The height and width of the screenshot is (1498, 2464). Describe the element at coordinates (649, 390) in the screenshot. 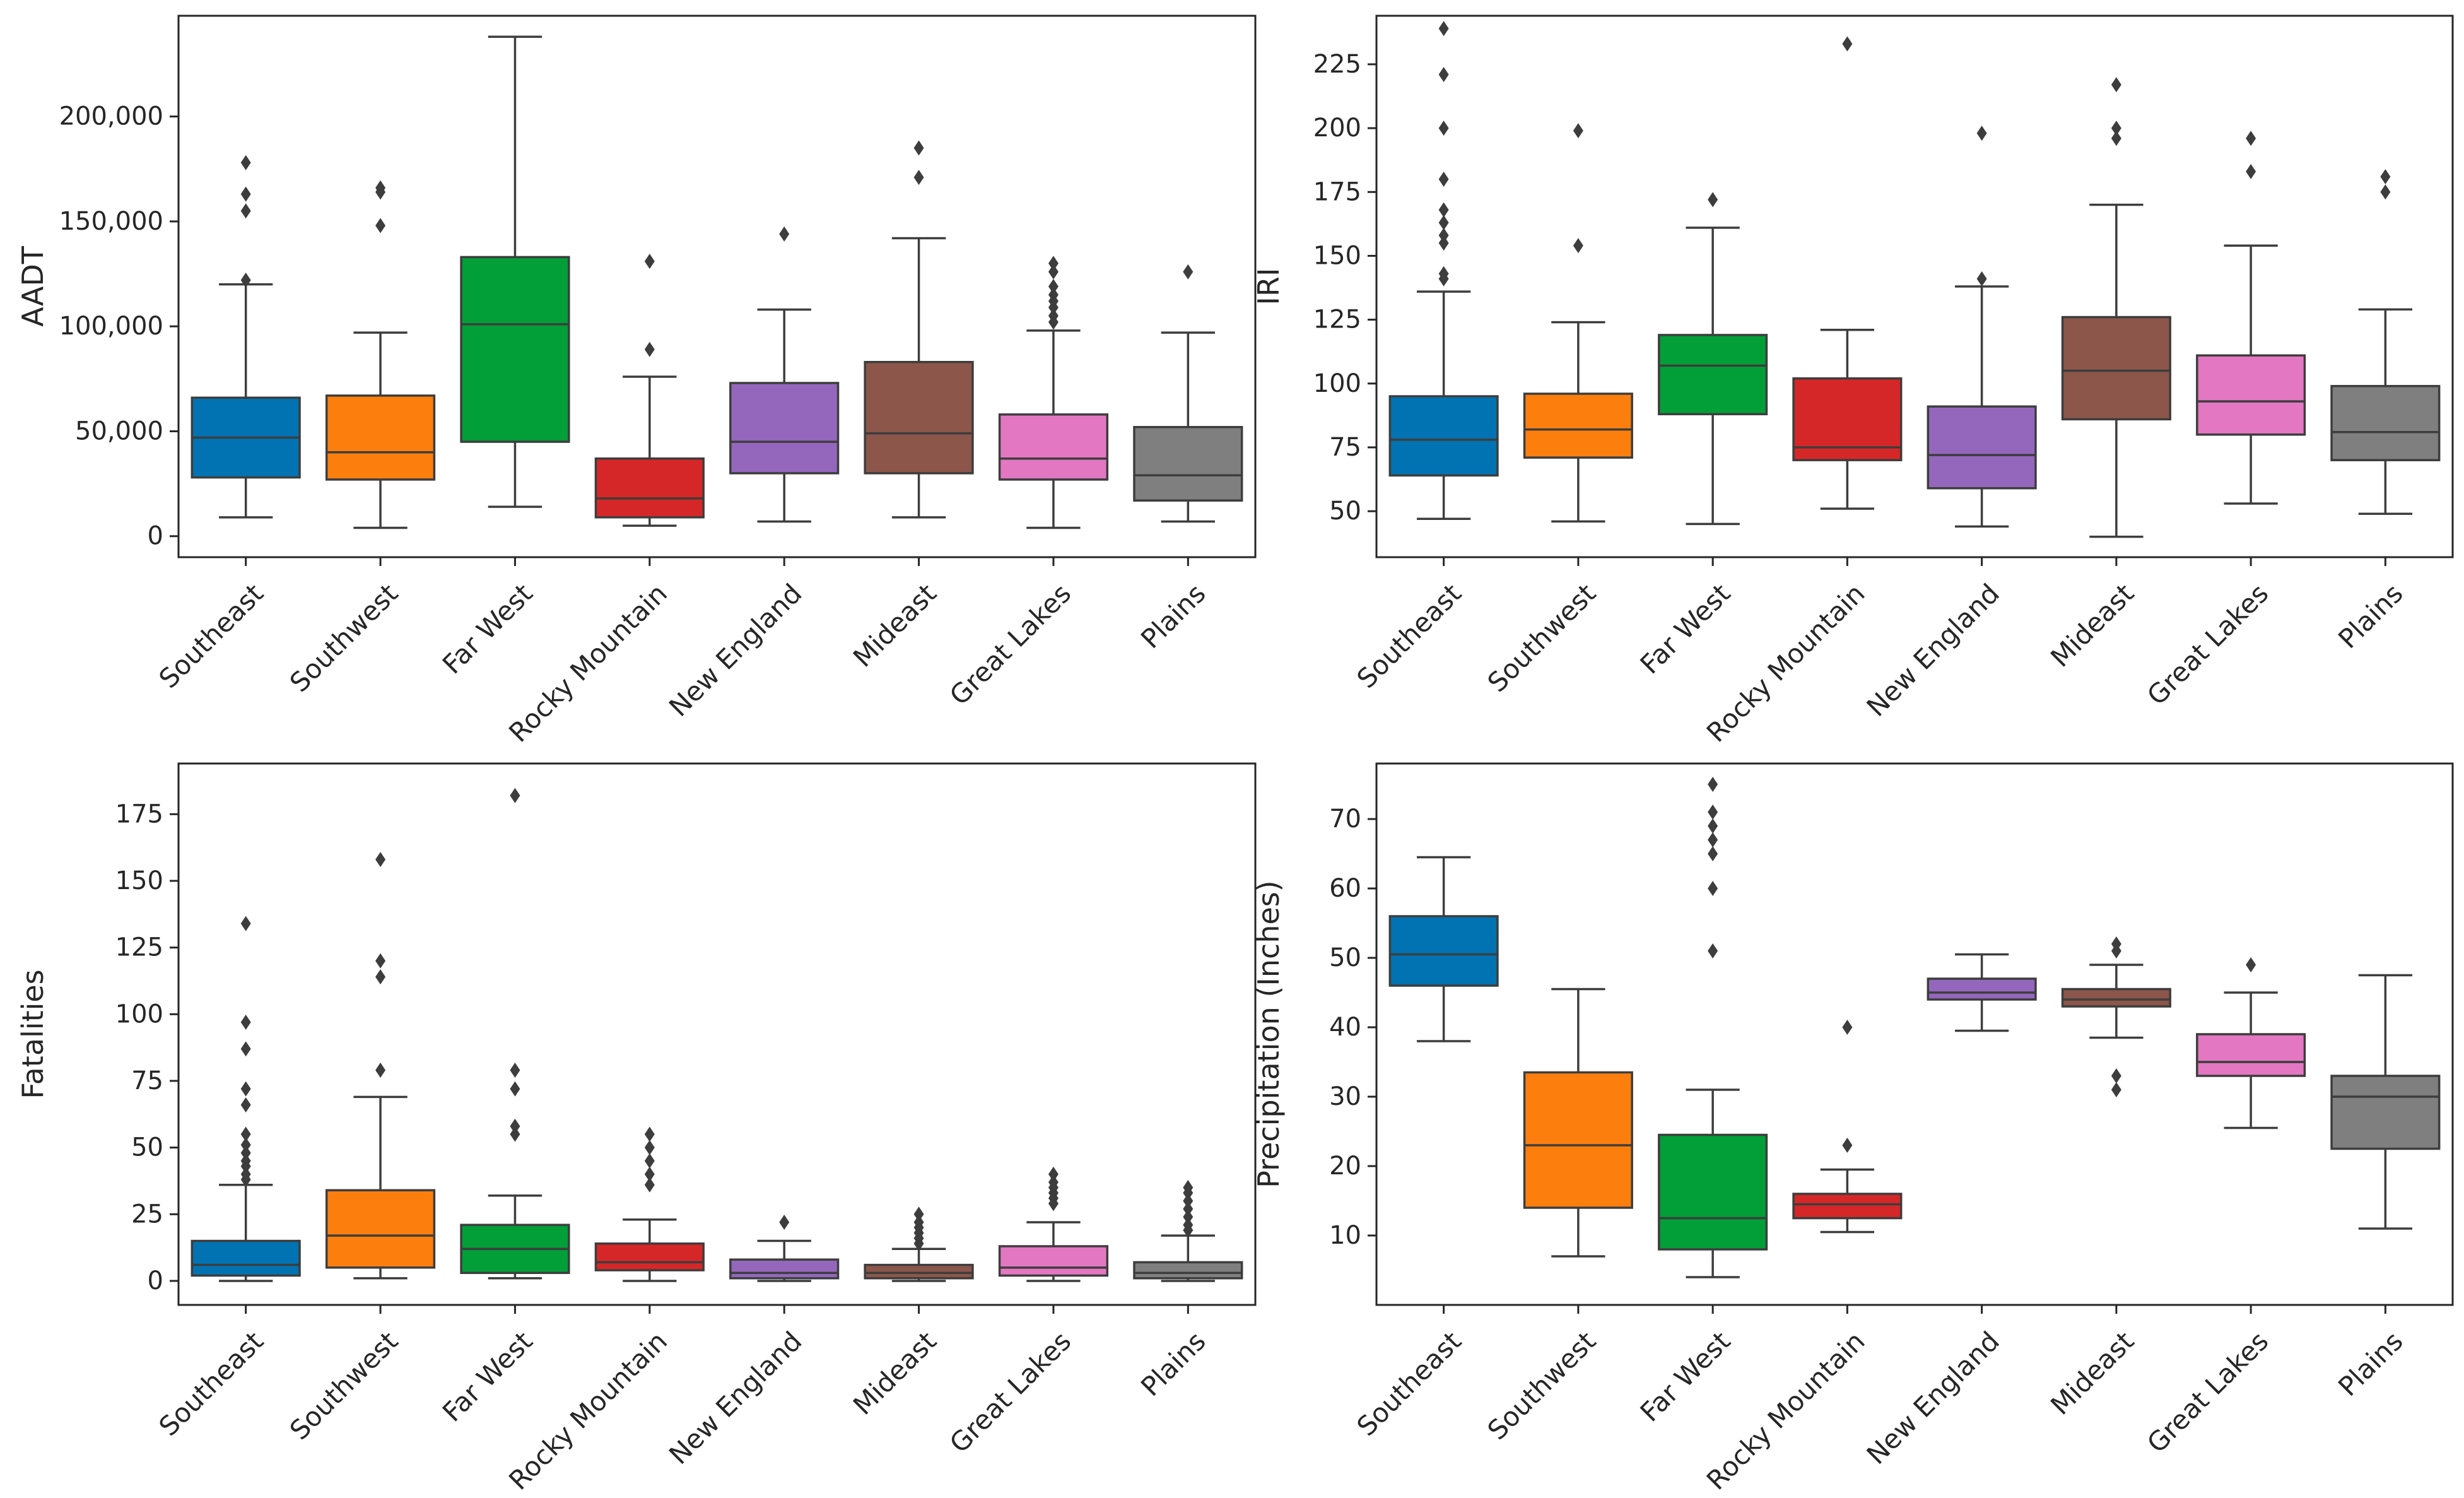

I see `box-rocky-mountain` at that location.